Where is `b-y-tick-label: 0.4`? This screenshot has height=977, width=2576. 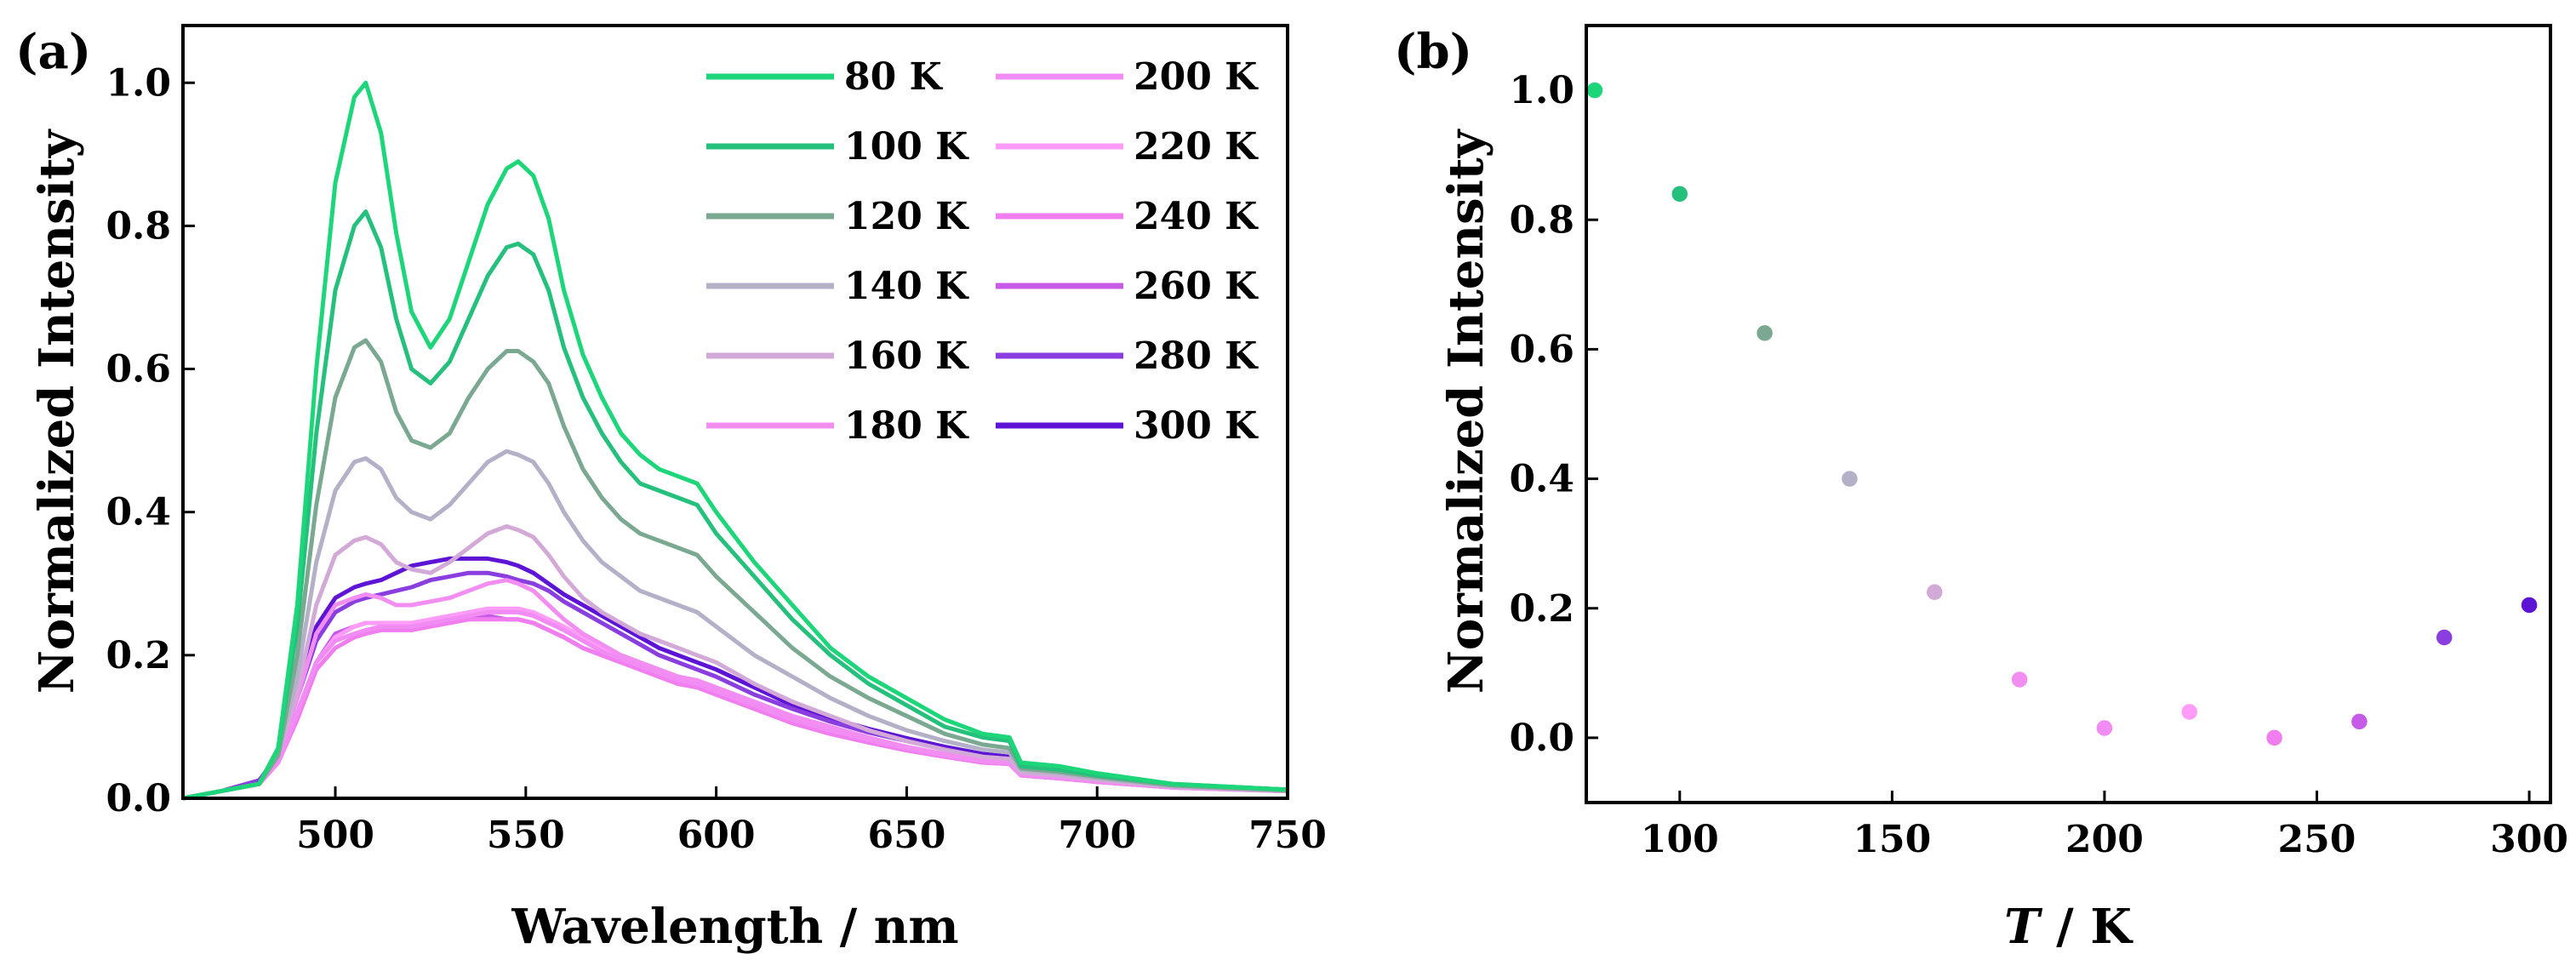
b-y-tick-label: 0.4 is located at coordinates (1541, 479).